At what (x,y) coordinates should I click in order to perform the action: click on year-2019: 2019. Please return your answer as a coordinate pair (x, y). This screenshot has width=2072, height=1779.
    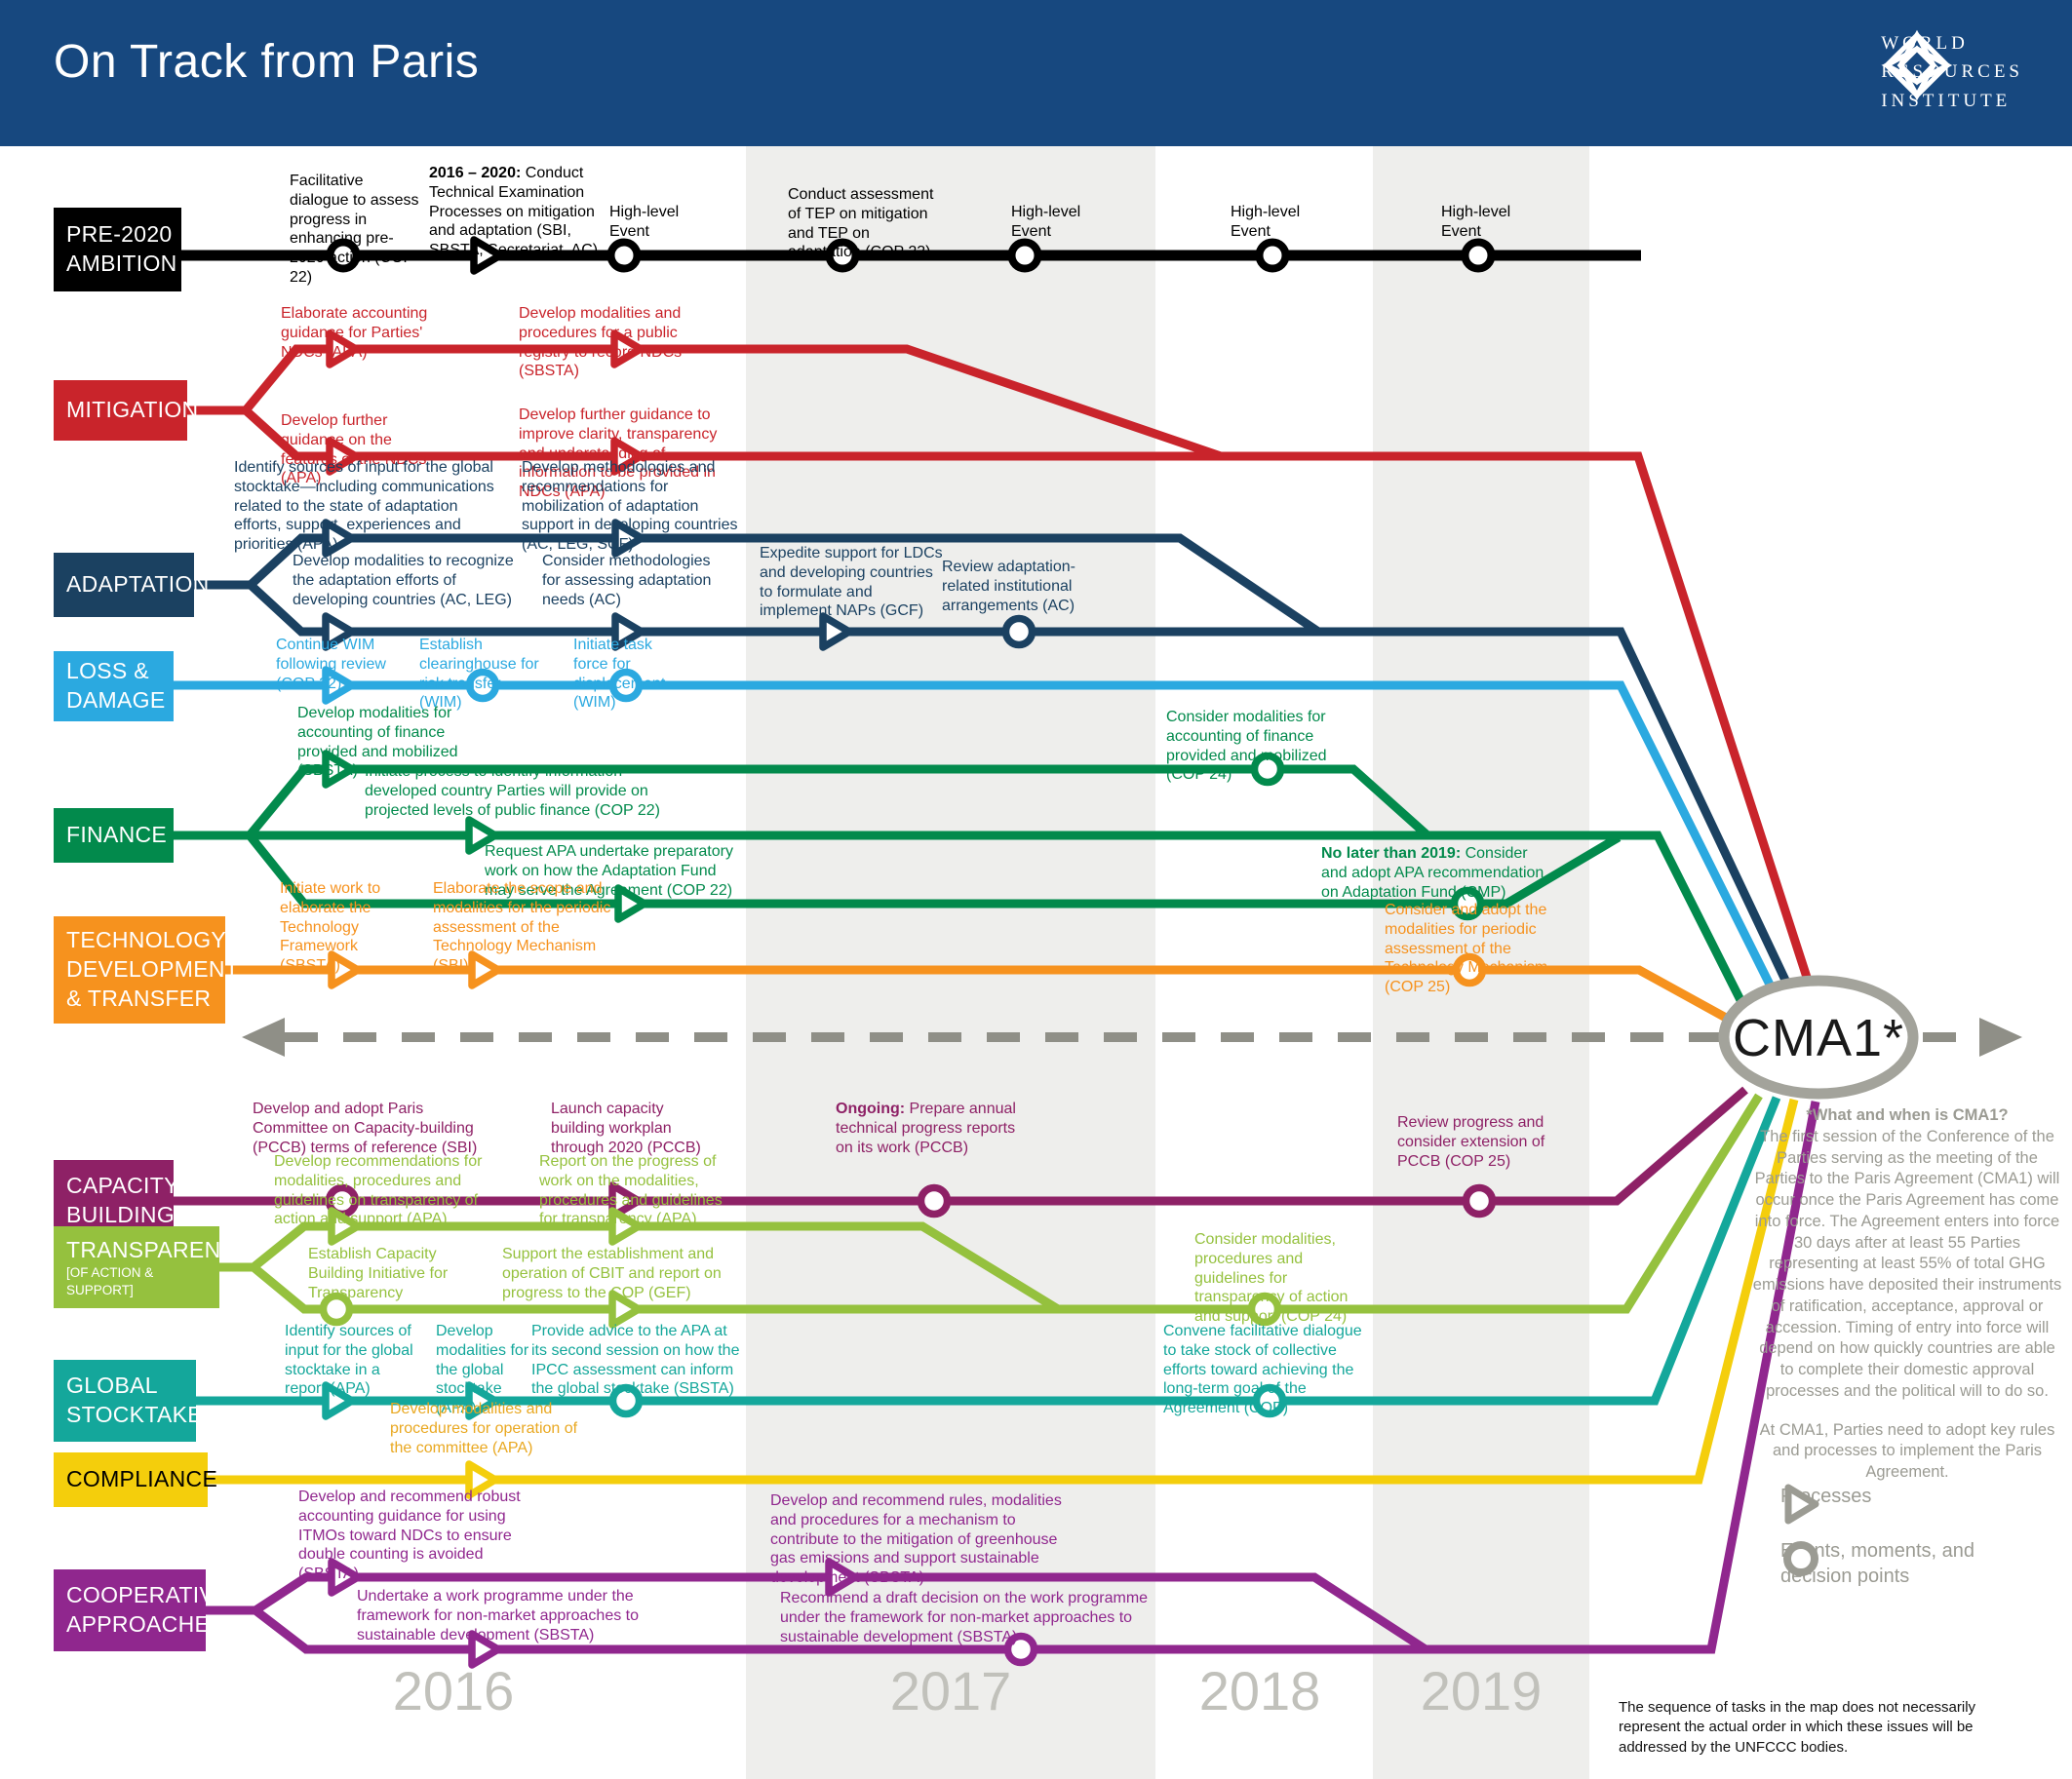
    Looking at the image, I should click on (1481, 1690).